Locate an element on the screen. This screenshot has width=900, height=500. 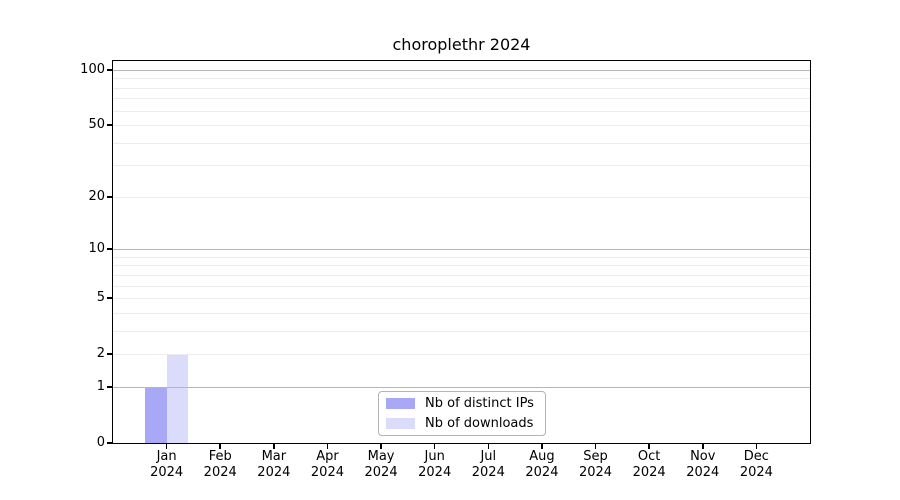
x-tick-label: May 2024 is located at coordinates (381, 465).